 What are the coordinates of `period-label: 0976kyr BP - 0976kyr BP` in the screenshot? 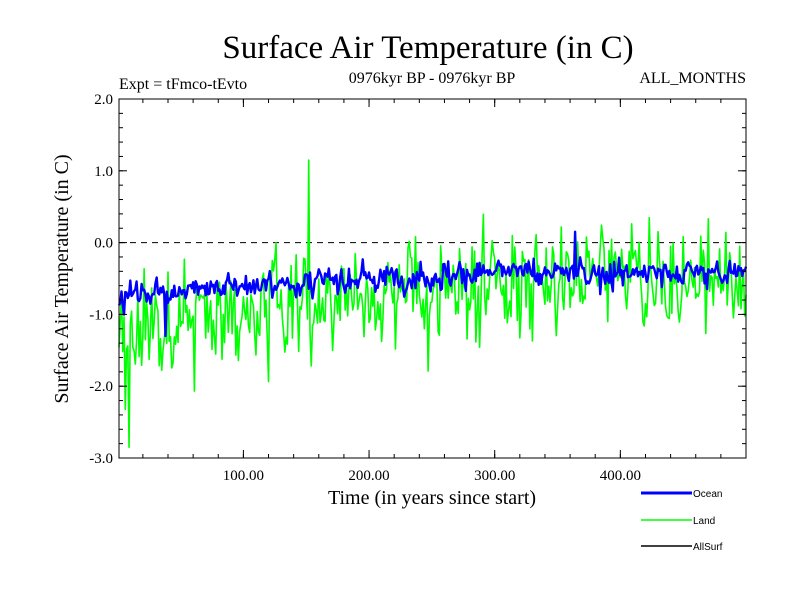 It's located at (432, 78).